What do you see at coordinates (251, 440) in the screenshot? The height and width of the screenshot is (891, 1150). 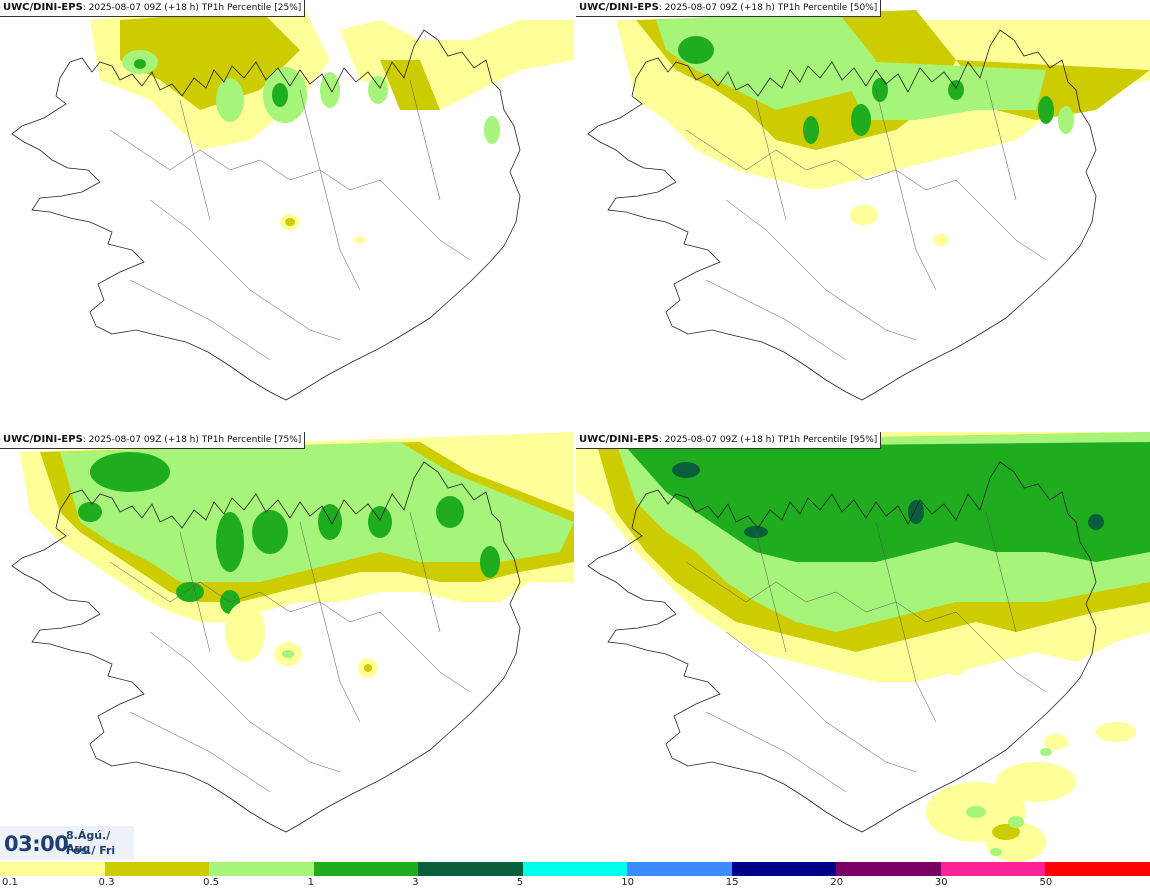 I see `product-label: TP1h Percentile [75%]` at bounding box center [251, 440].